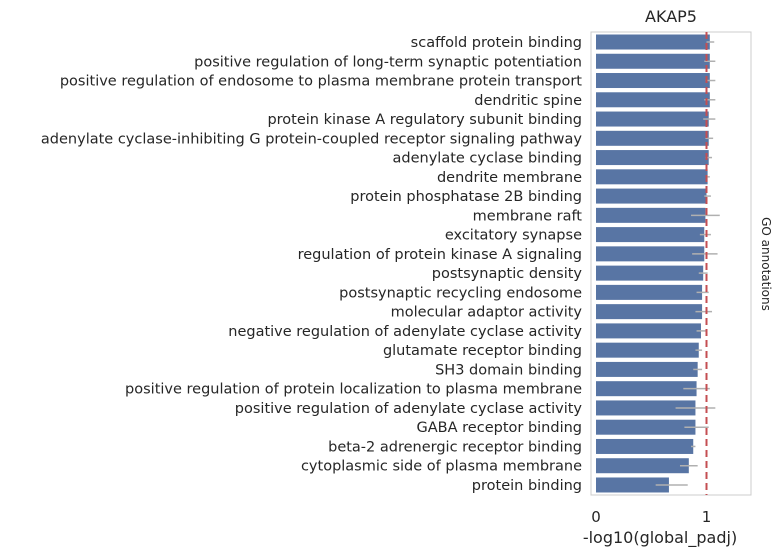  I want to click on x-axis-title: -log10(global_padj), so click(660, 538).